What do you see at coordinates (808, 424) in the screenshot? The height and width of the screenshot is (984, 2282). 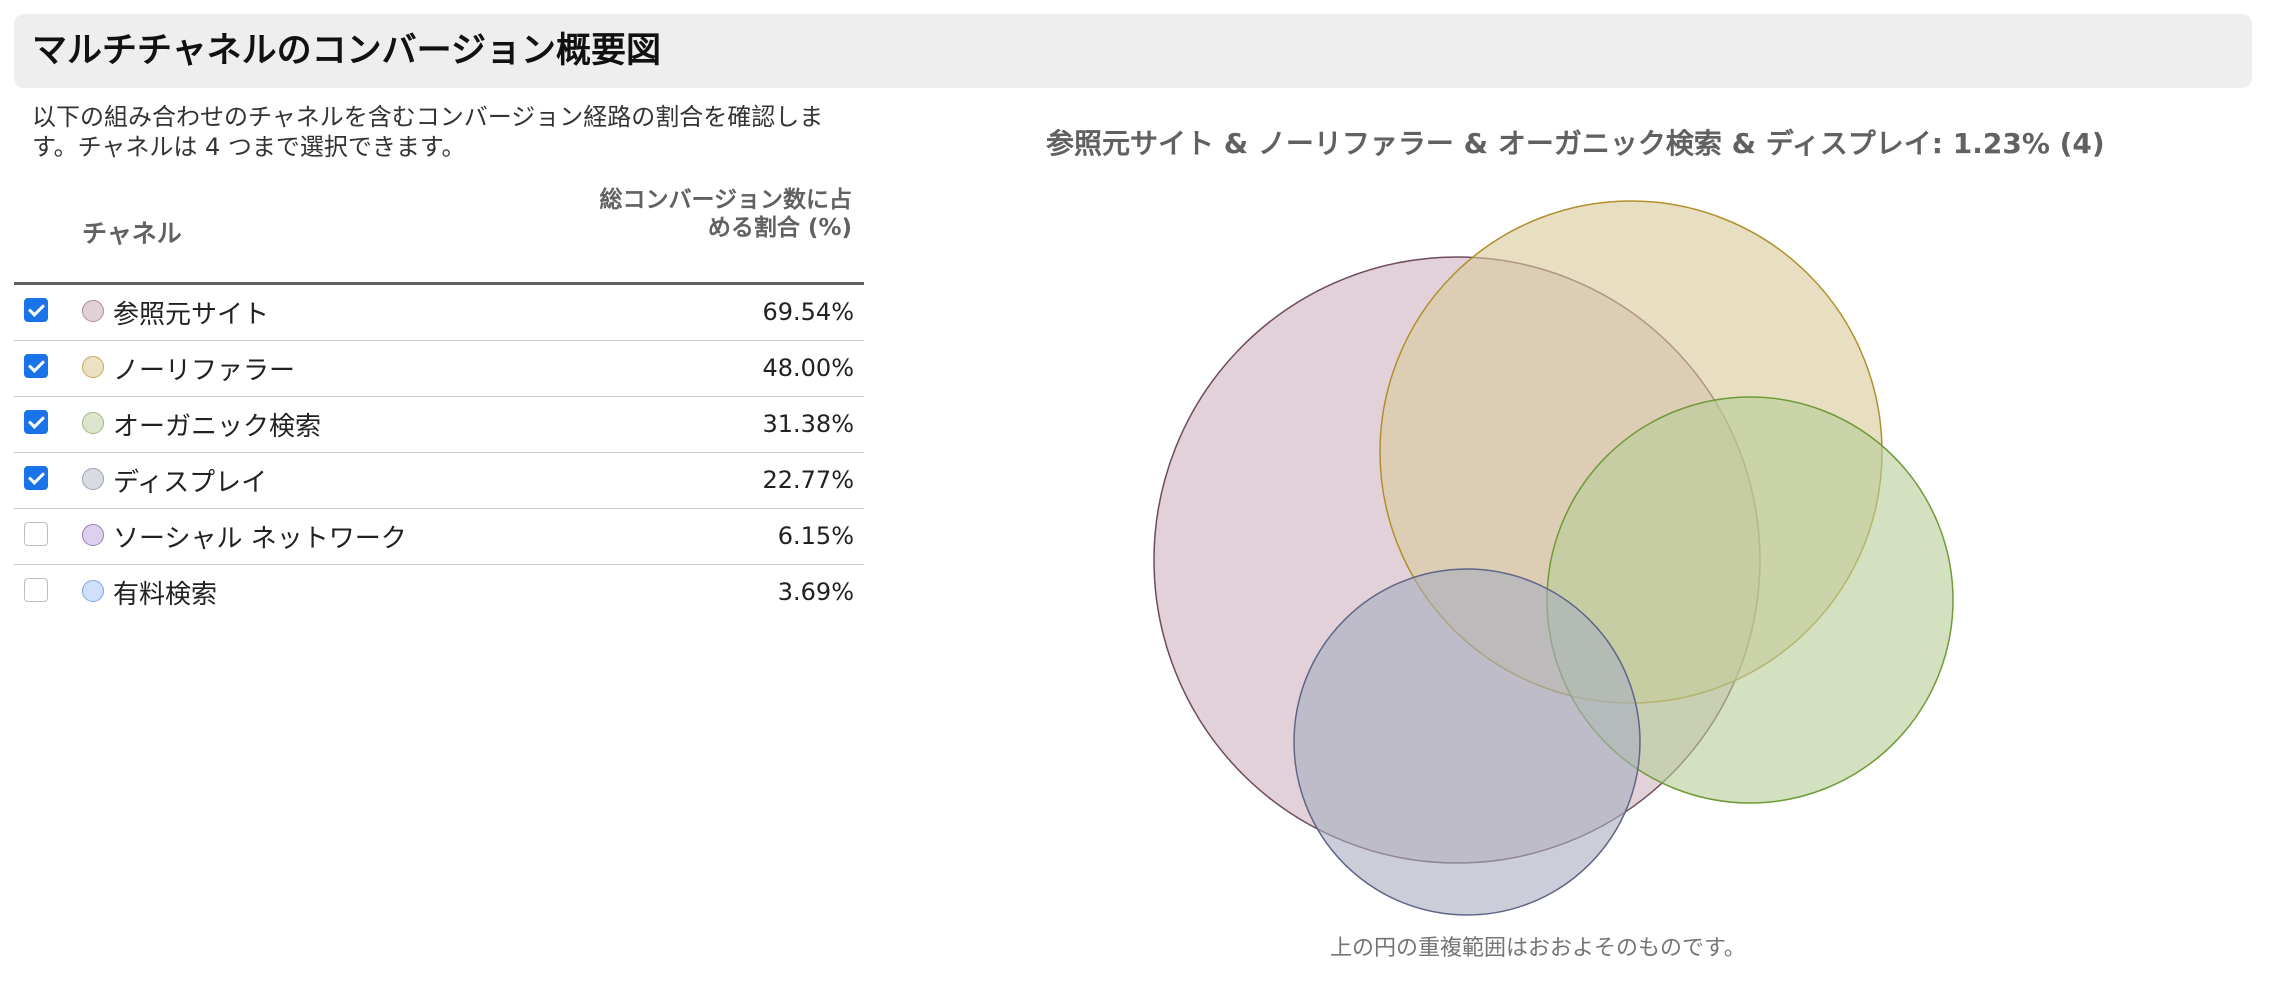 I see `channel-percentage: 31.38%` at bounding box center [808, 424].